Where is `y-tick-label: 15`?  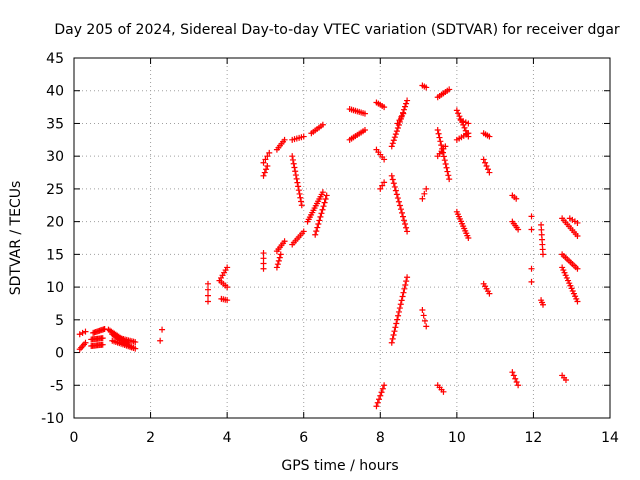
y-tick-label: 15 is located at coordinates (55, 255).